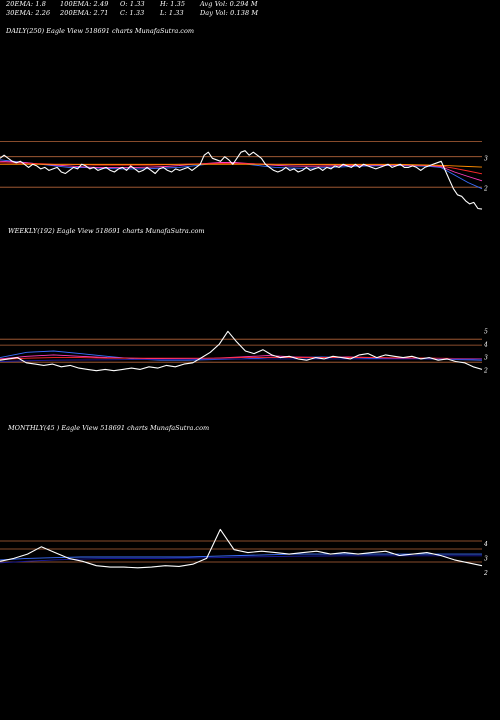  What do you see at coordinates (485, 544) in the screenshot?
I see `monthly-y-tick-4: 4` at bounding box center [485, 544].